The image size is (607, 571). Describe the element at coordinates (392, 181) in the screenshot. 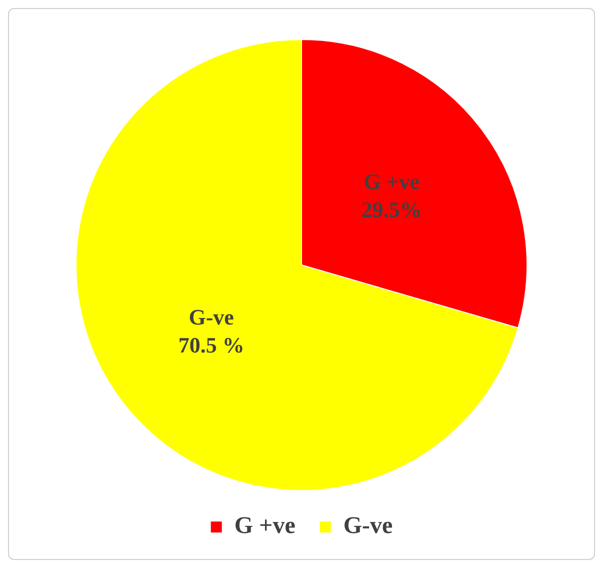

I see `slice-label: G +ve` at that location.